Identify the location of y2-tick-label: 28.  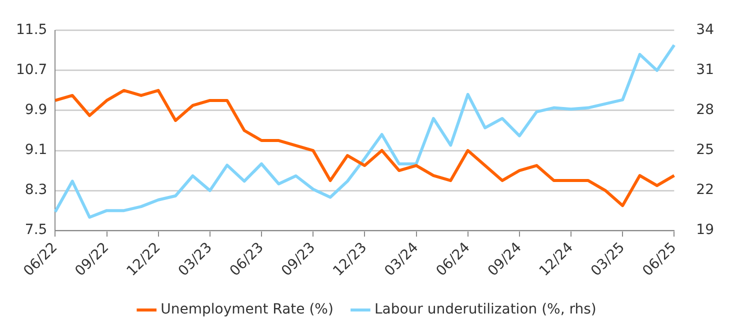
(705, 110).